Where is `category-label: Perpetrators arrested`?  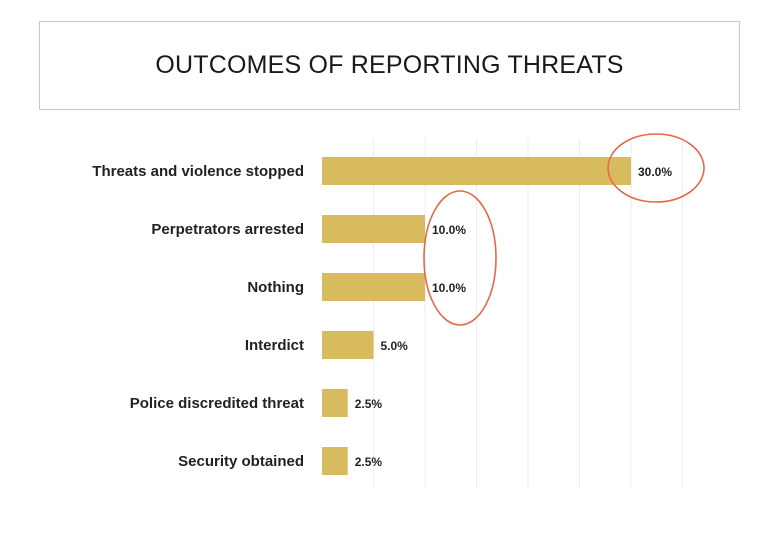
category-label: Perpetrators arrested is located at coordinates (227, 229).